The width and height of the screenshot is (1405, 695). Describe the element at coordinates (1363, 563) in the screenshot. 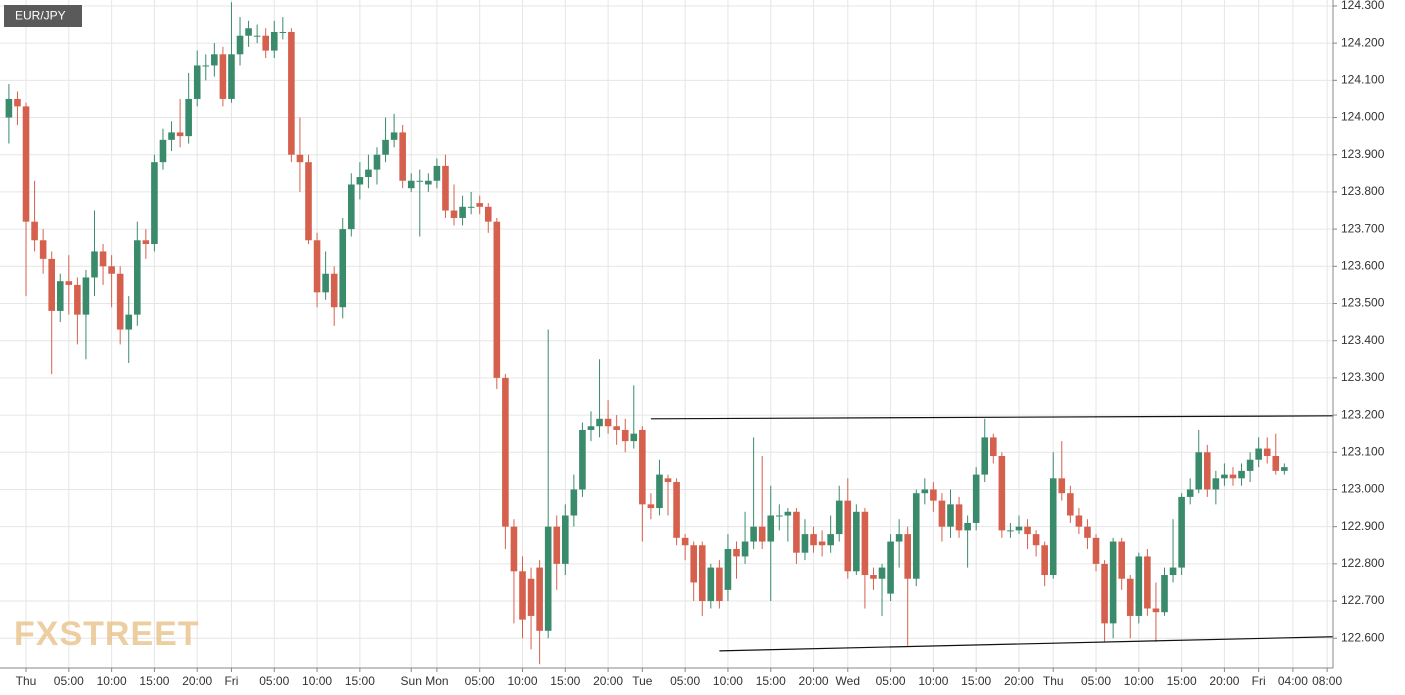

I see `y-tick-label: 122.800` at that location.